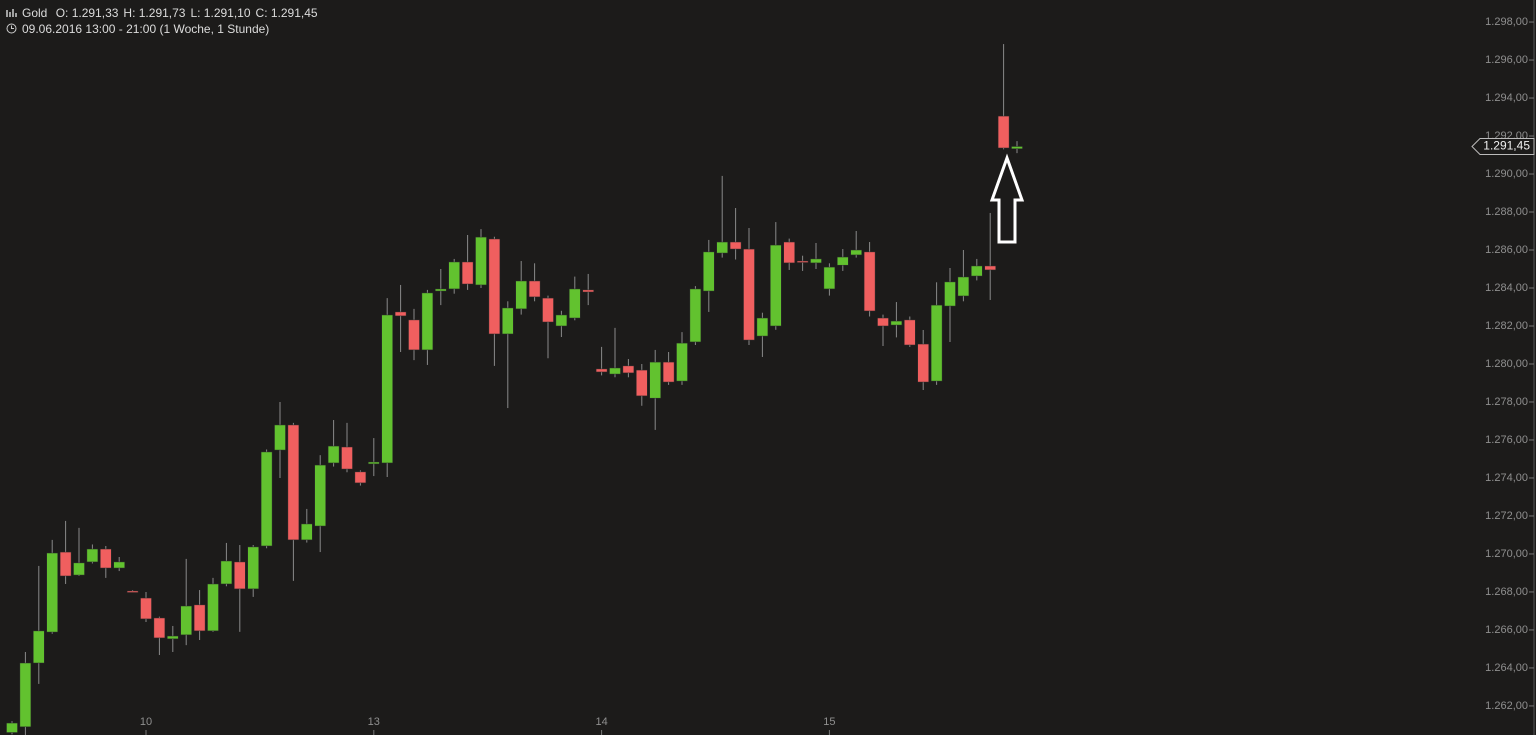 Image resolution: width=1536 pixels, height=735 pixels. I want to click on last-price-tag, so click(1503, 146).